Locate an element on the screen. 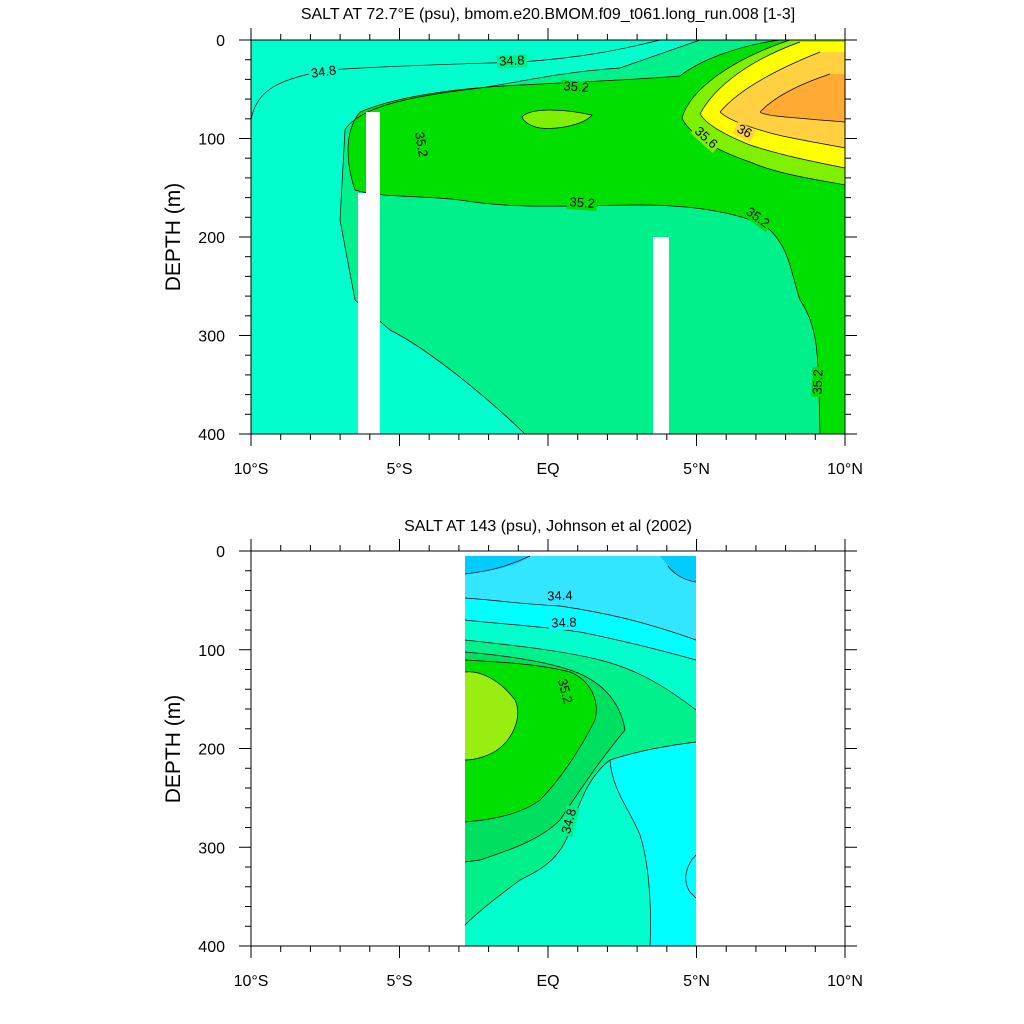 The image size is (1024, 1024). missing-bars-top is located at coordinates (513, 273).